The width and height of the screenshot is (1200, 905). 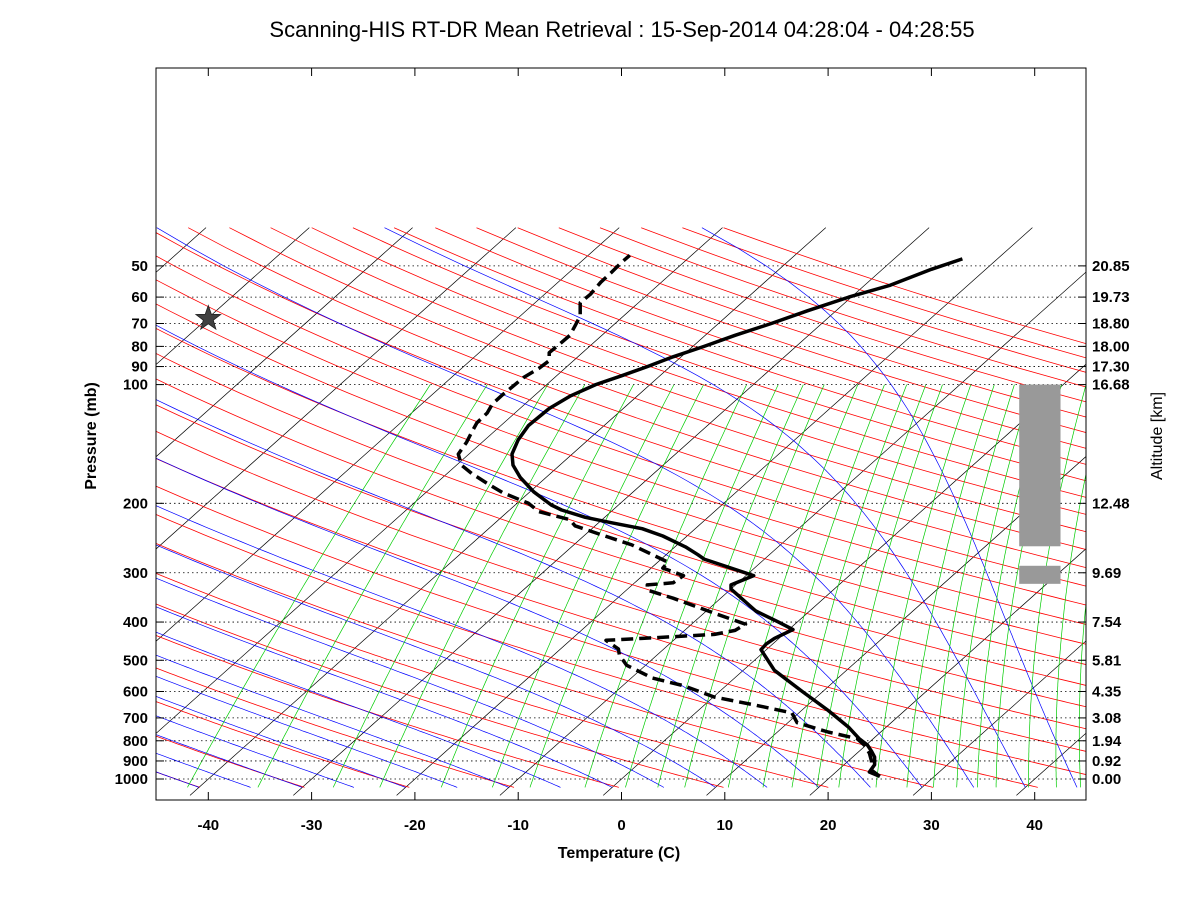 What do you see at coordinates (1111, 346) in the screenshot?
I see `y2-tick-label: 18.00` at bounding box center [1111, 346].